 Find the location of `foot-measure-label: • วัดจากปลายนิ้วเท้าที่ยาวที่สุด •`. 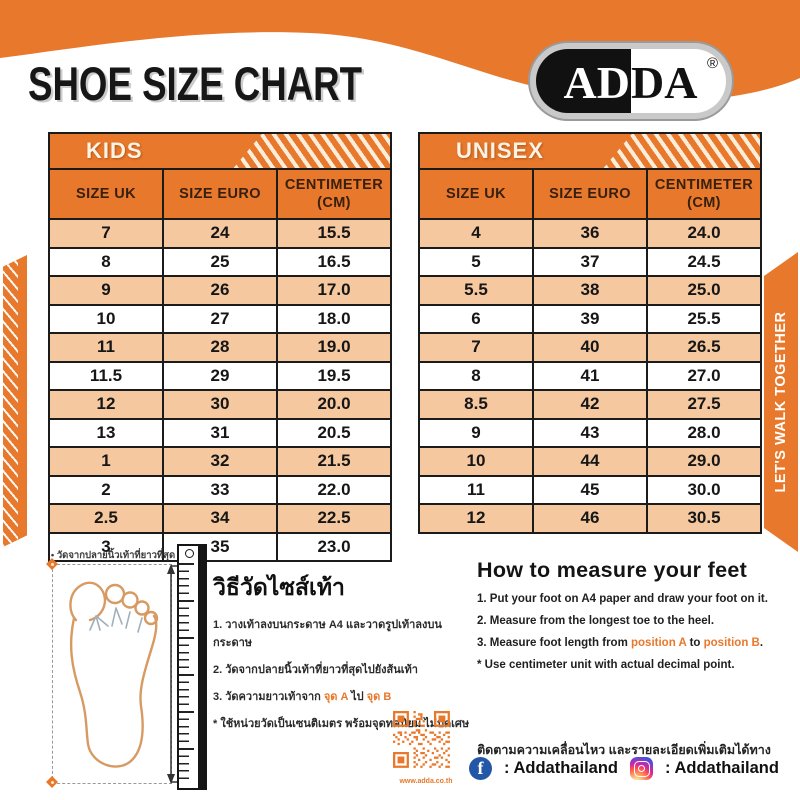

foot-measure-label: • วัดจากปลายนิ้วเท้าที่ยาวที่สุด • is located at coordinates (116, 555).